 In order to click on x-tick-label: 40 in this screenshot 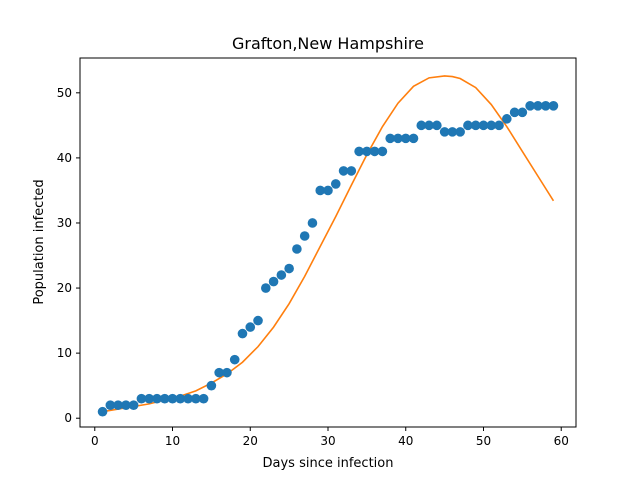, I will do `click(405, 441)`.